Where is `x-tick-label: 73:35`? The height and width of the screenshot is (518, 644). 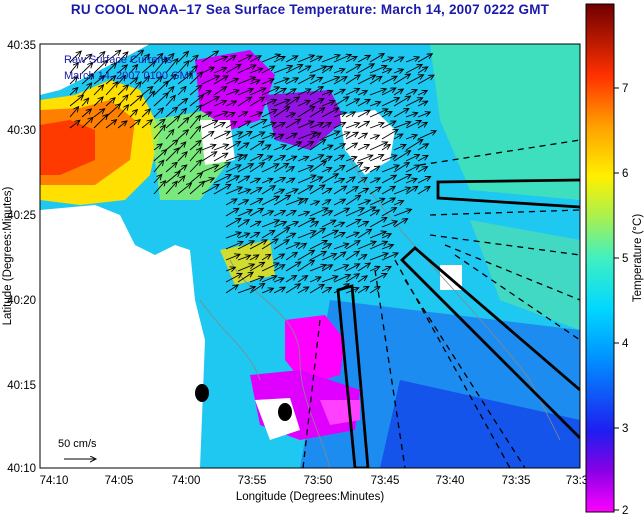
x-tick-label: 73:35 is located at coordinates (516, 481).